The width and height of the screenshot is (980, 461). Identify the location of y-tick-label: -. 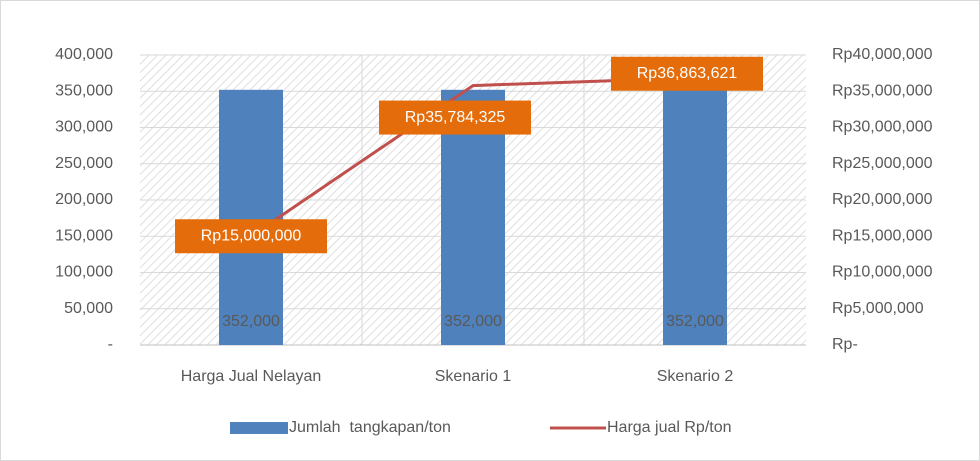
(110, 344).